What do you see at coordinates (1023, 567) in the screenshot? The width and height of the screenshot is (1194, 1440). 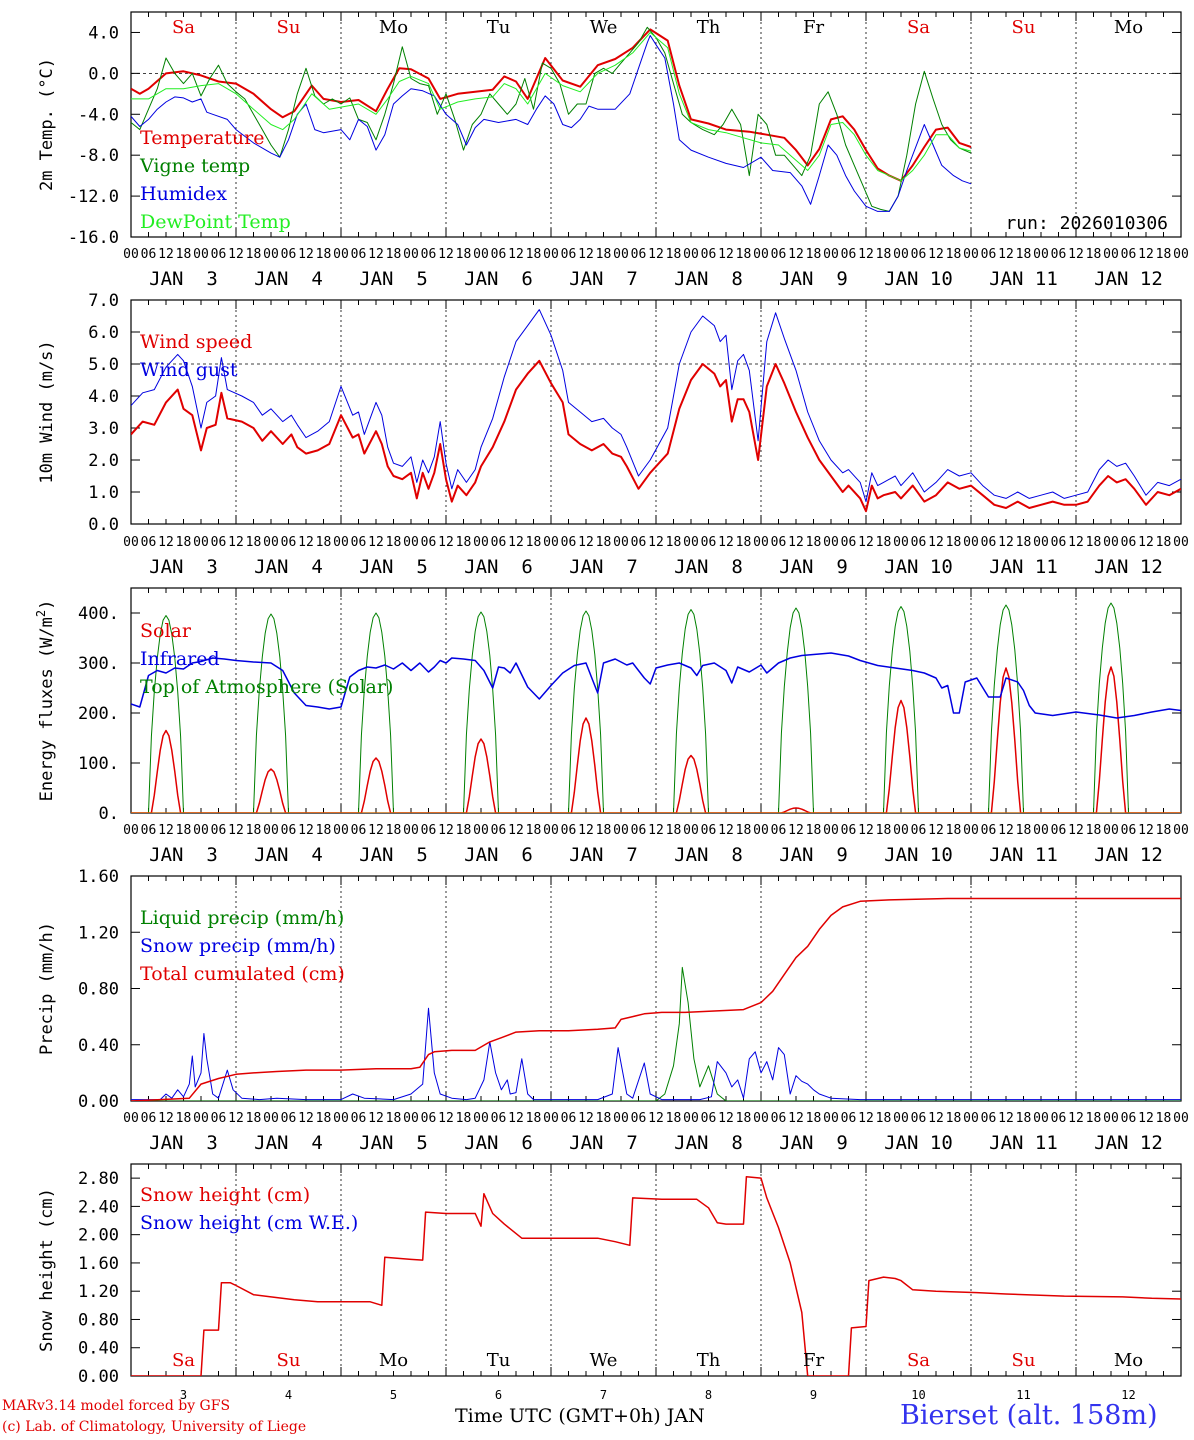 I see `day-label: JAN 11` at bounding box center [1023, 567].